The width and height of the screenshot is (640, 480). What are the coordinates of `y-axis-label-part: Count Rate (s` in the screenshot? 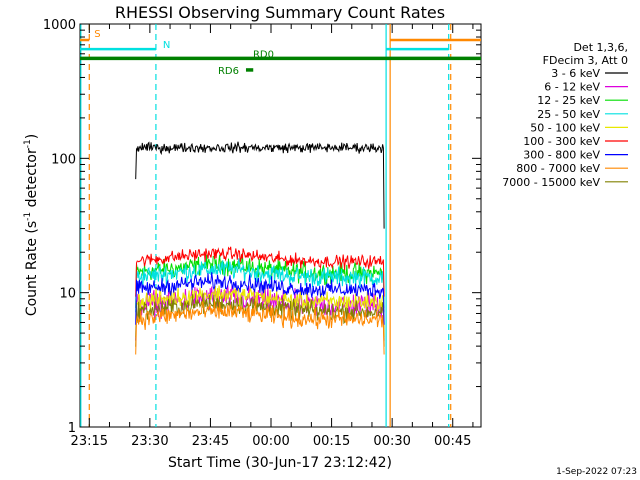 It's located at (32, 268).